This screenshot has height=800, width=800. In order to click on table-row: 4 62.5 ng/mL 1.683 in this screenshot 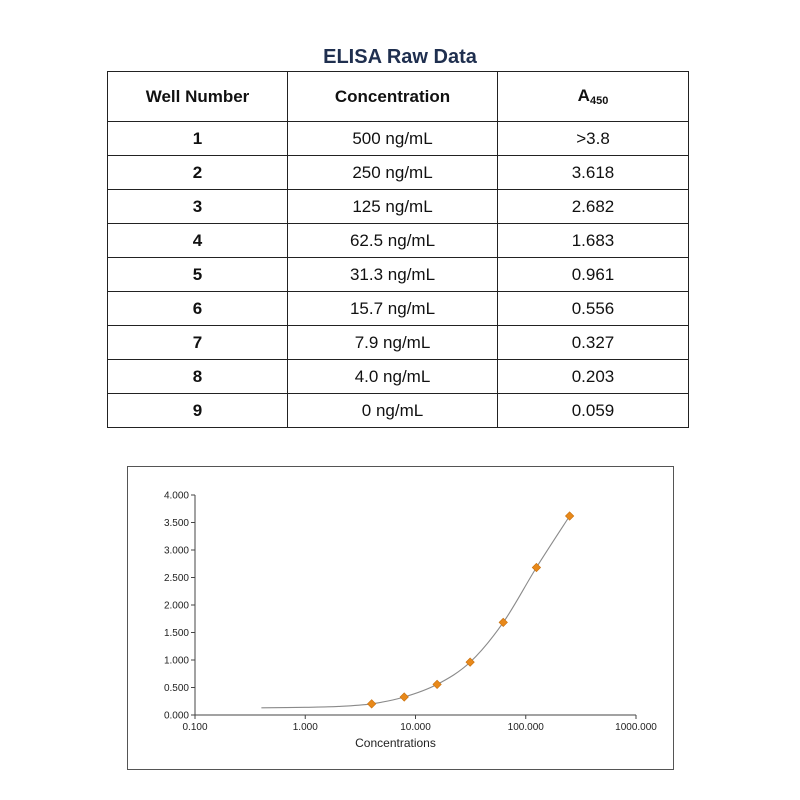, I will do `click(398, 240)`.